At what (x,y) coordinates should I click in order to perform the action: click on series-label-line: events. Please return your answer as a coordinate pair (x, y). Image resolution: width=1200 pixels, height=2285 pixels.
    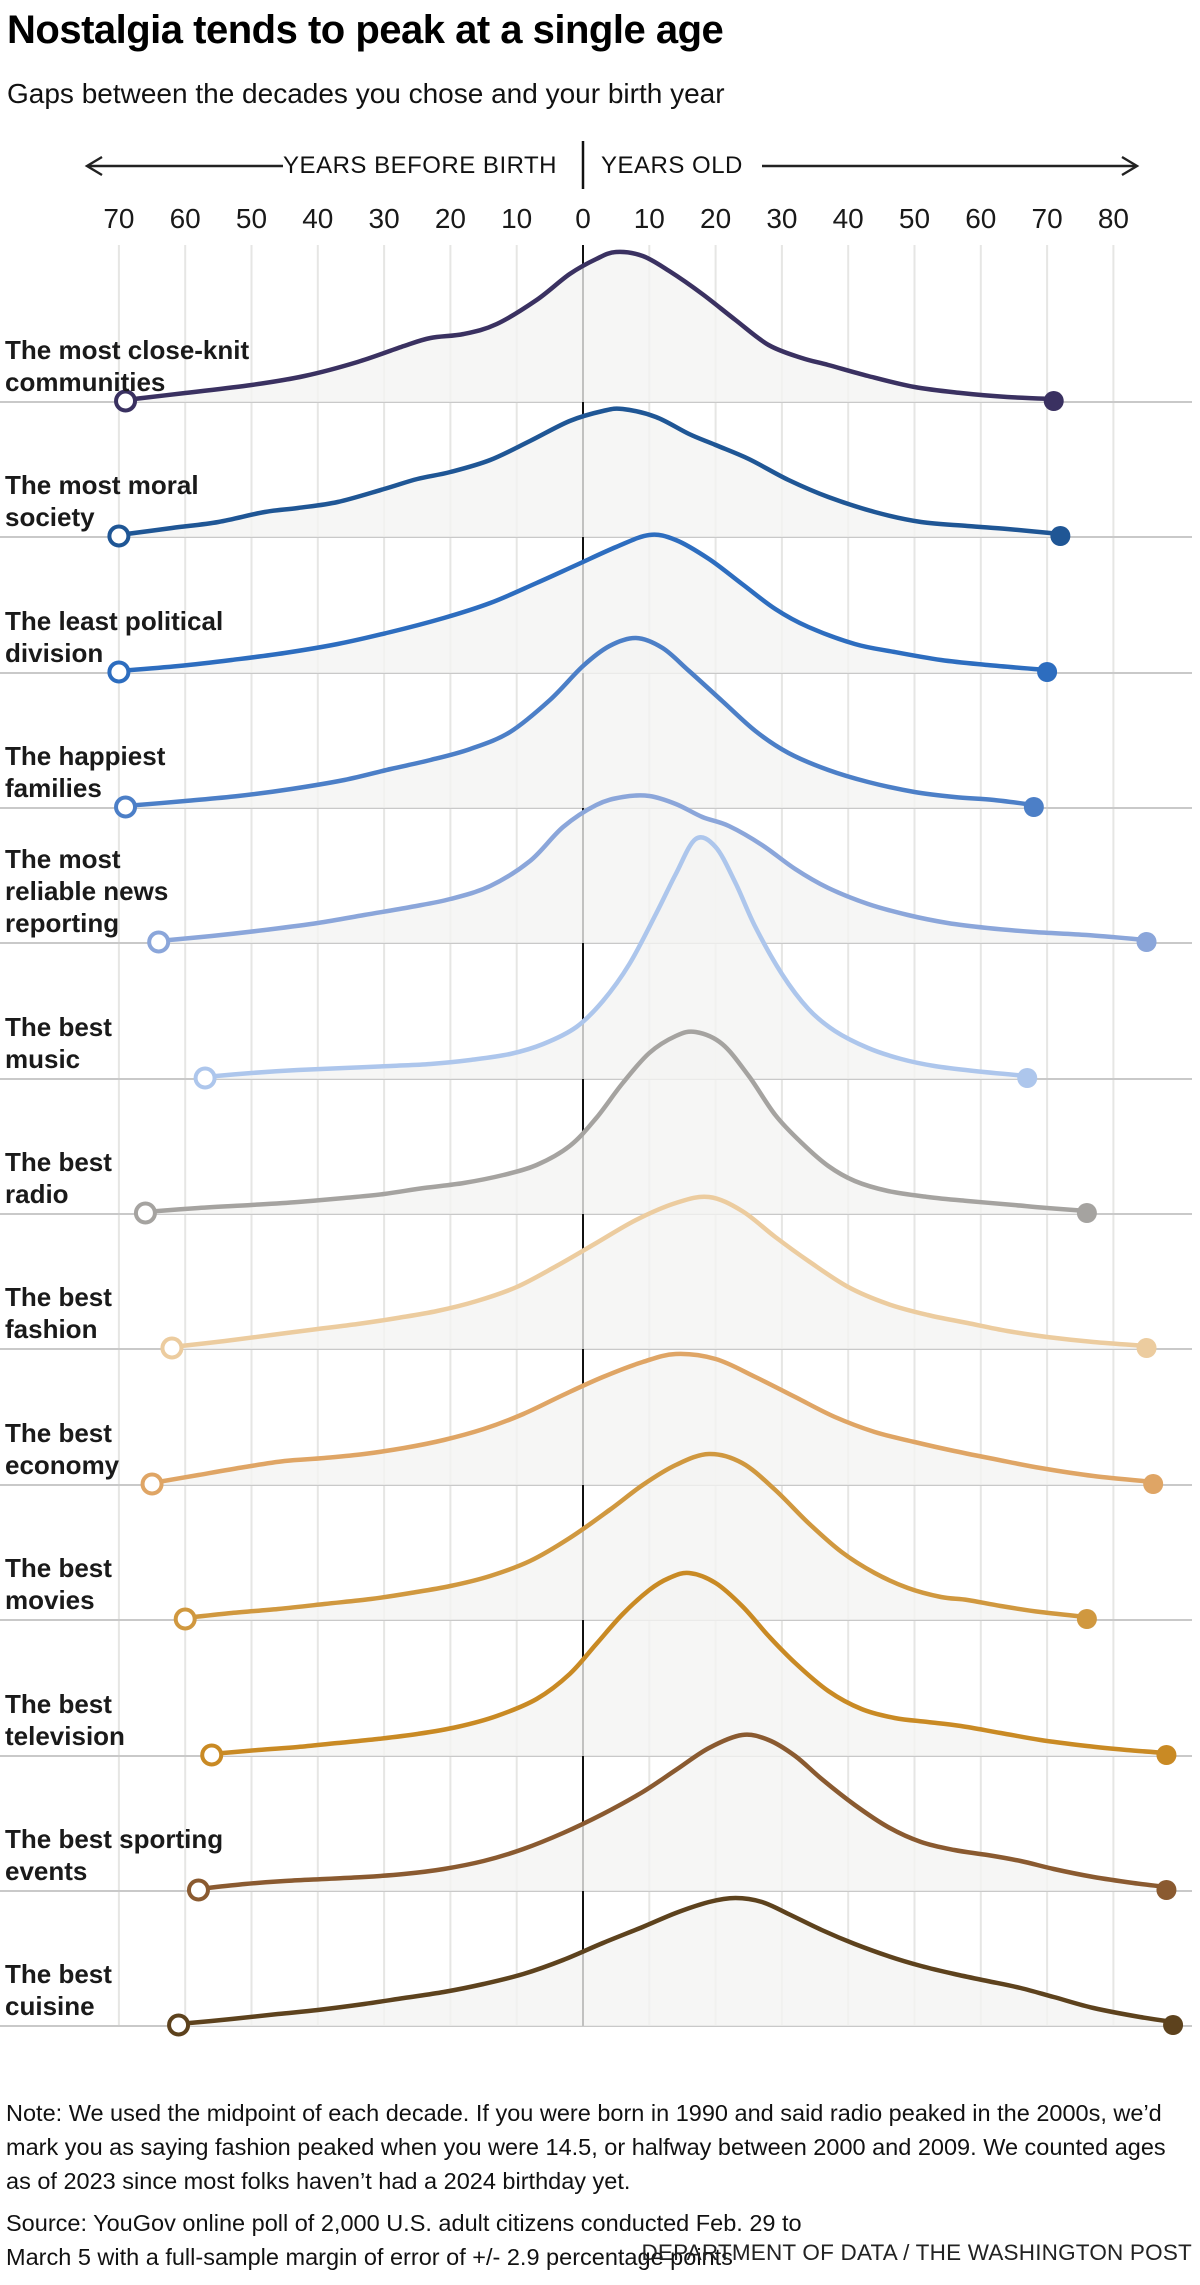
    Looking at the image, I should click on (46, 1871).